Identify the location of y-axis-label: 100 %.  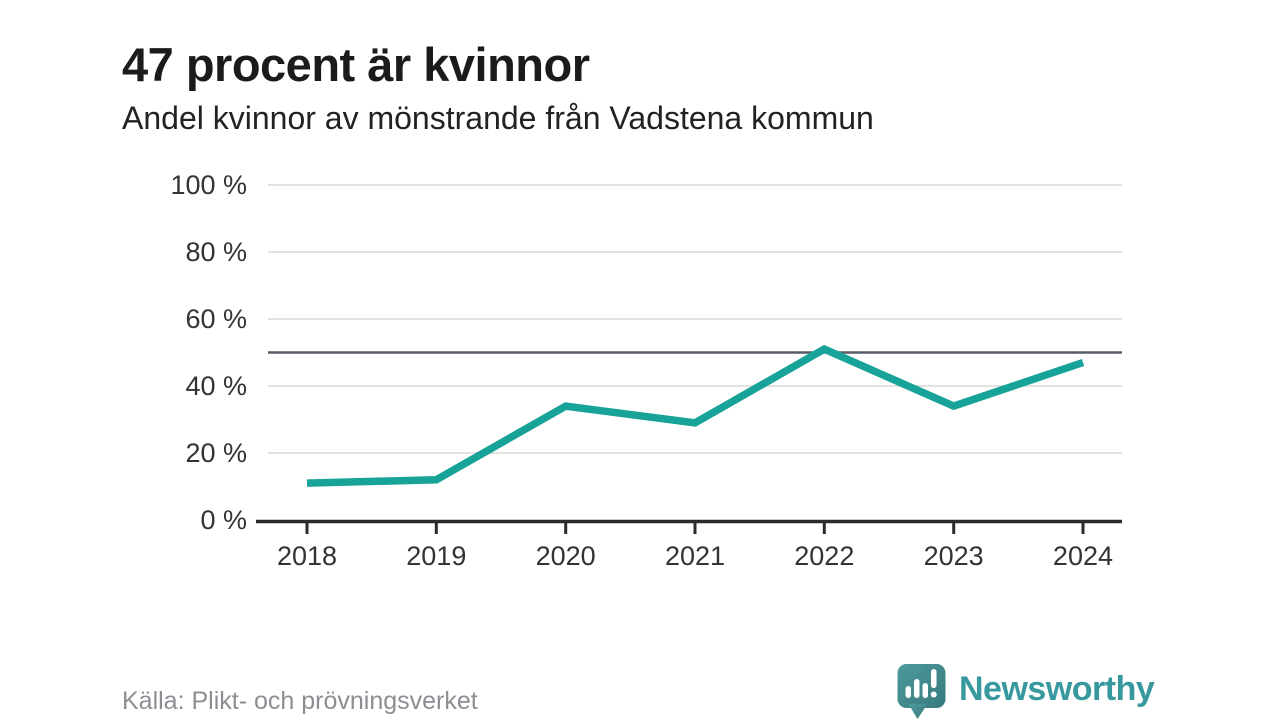
(208, 185).